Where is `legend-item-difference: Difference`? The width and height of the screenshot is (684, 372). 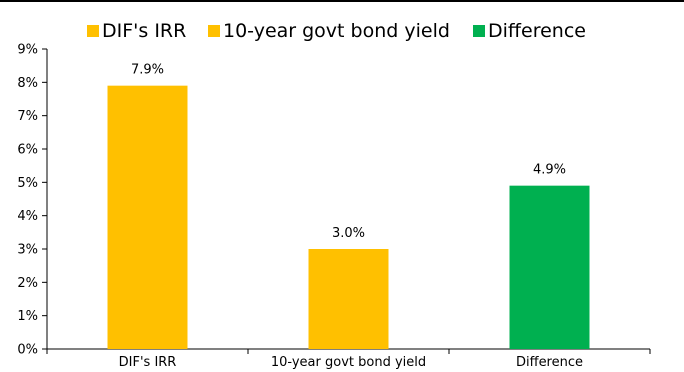
legend-item-difference: Difference is located at coordinates (529, 31).